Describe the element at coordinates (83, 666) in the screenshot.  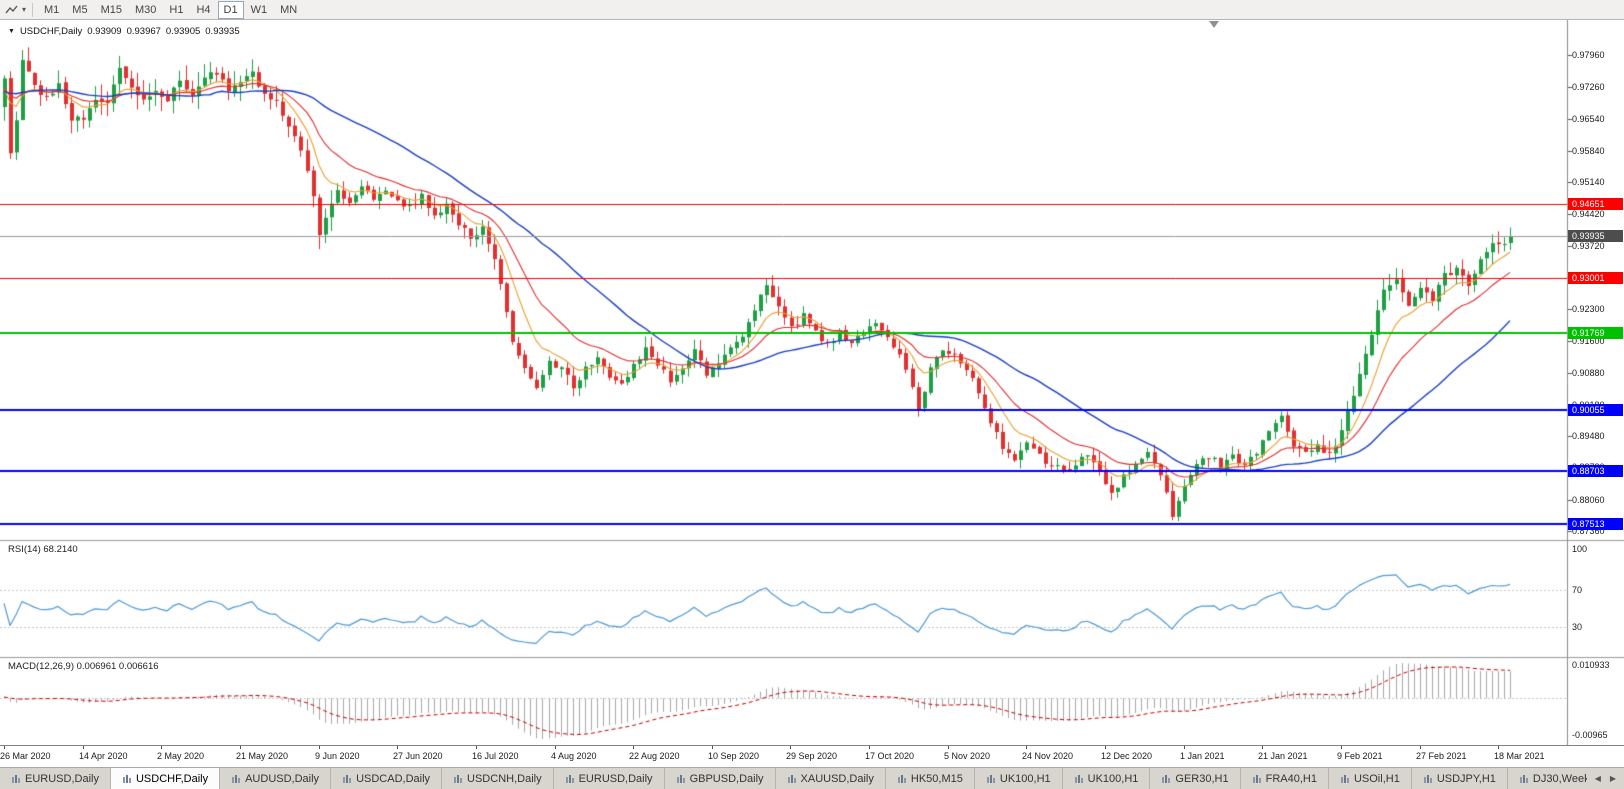
I see `macd-indicator-label: MACD(12,26,9) 0.006961 0.006616` at that location.